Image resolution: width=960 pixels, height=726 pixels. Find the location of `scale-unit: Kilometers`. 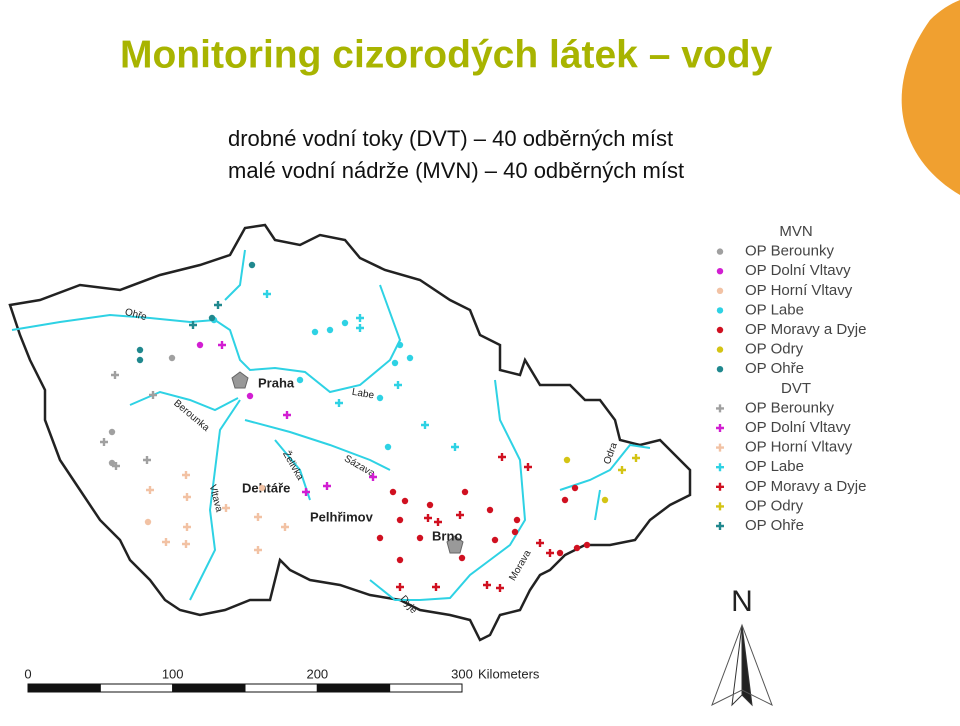

scale-unit: Kilometers is located at coordinates (509, 673).